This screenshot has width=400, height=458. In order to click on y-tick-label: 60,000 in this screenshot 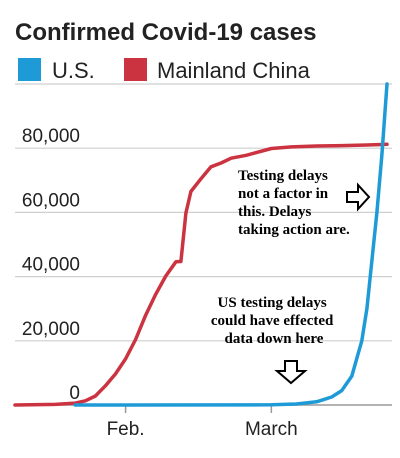, I will do `click(51, 200)`.